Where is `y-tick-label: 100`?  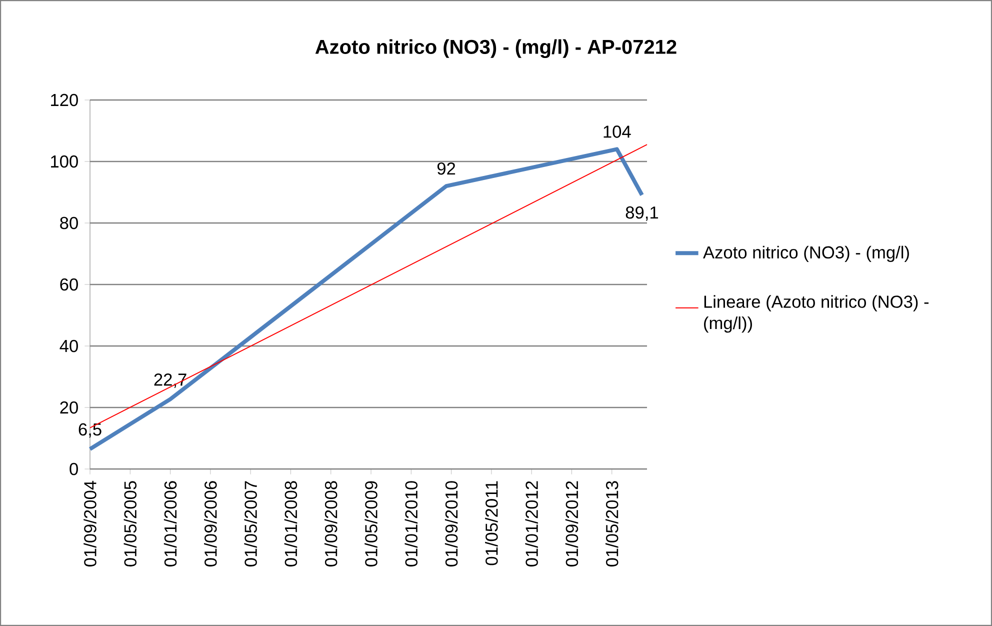
y-tick-label: 100 is located at coordinates (64, 161).